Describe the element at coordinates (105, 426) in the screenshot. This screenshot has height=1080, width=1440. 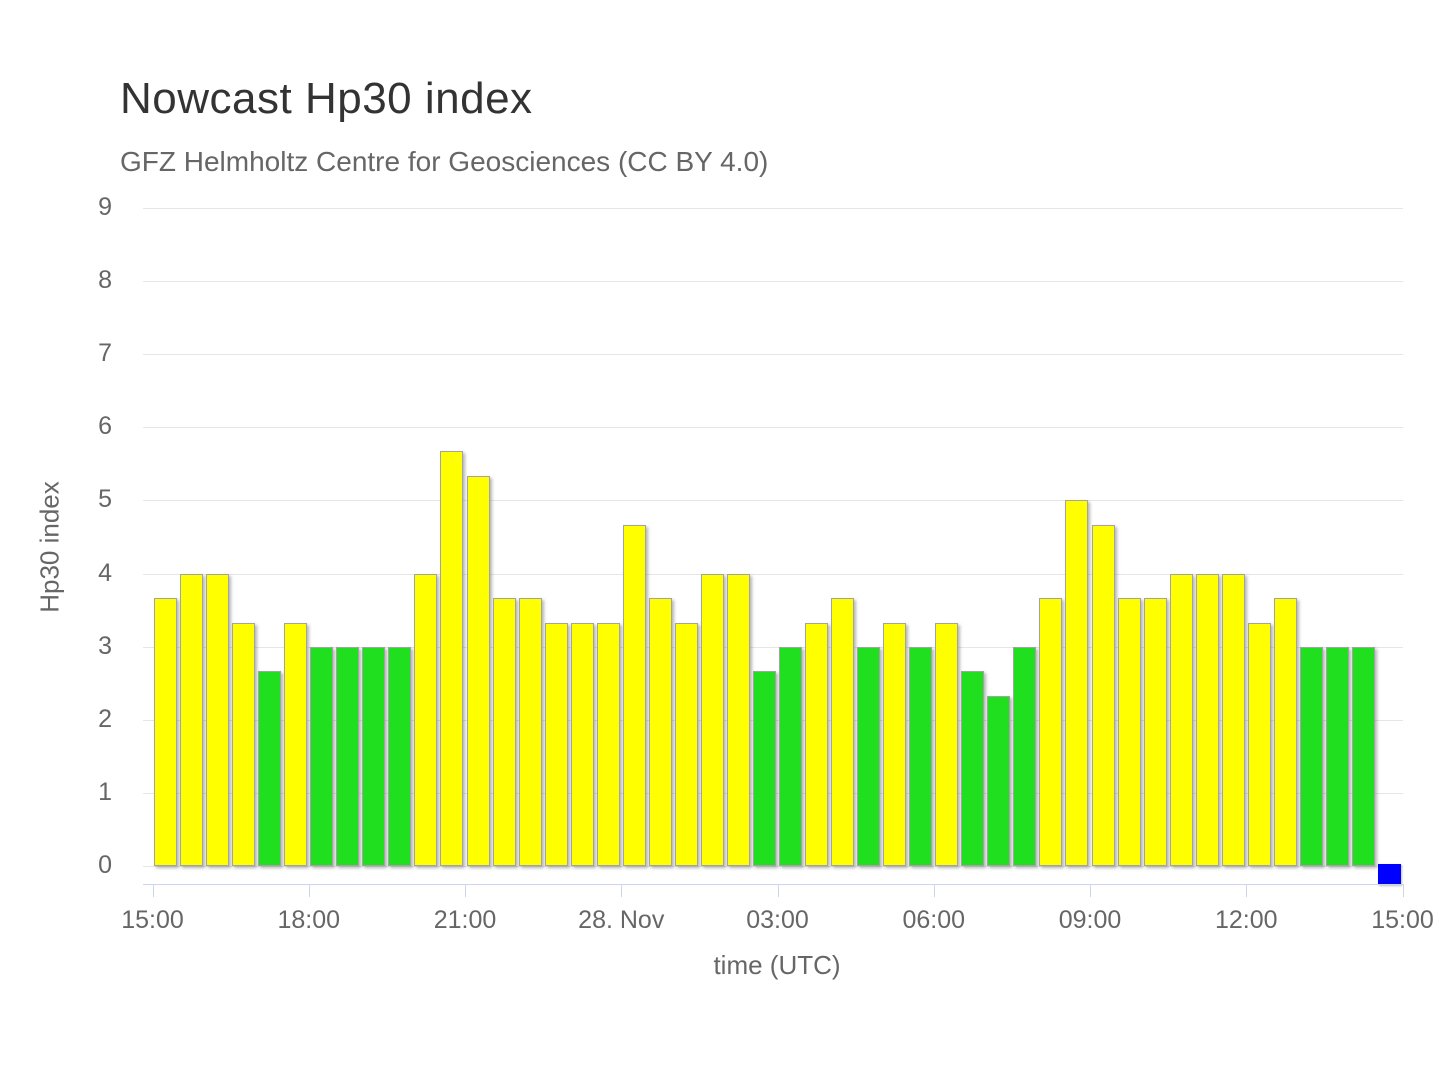
I see `y-tick-label: 6` at that location.